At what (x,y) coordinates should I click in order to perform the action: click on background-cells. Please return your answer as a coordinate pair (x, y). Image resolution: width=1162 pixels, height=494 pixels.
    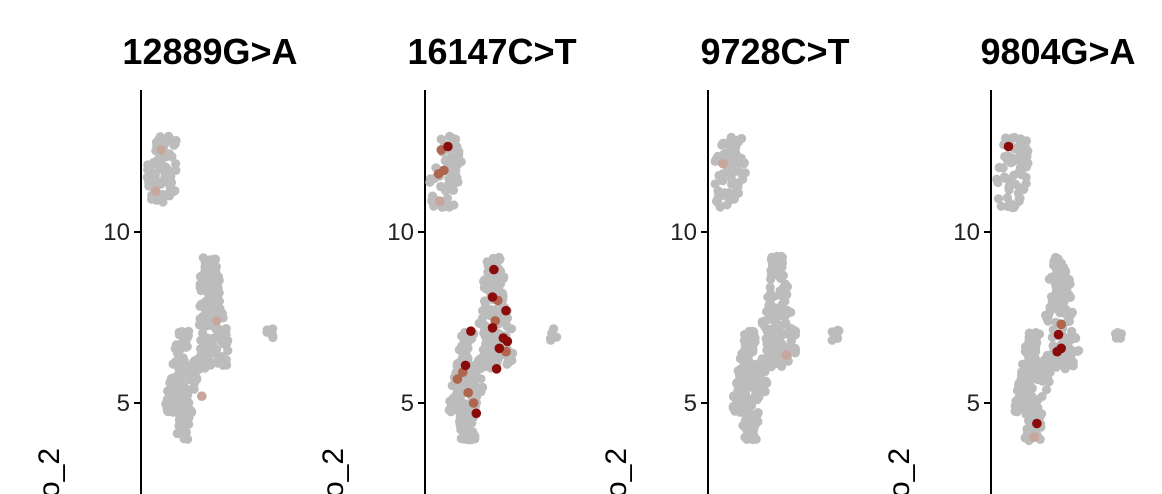
    Looking at the image, I should click on (1059, 289).